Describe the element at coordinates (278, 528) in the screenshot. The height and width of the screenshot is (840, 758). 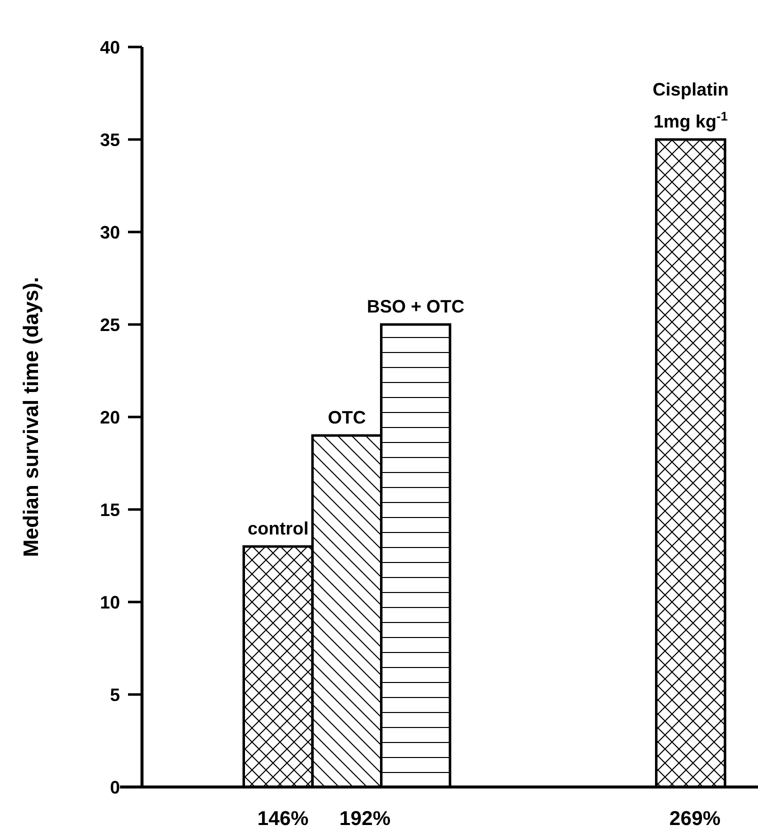
I see `series-label: control` at that location.